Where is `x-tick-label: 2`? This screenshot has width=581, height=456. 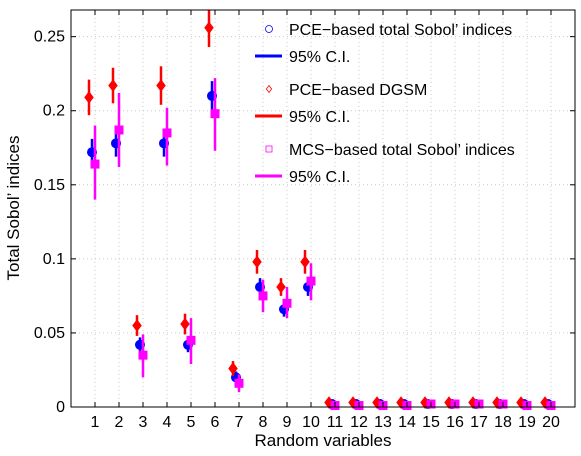
x-tick-label: 2 is located at coordinates (119, 422).